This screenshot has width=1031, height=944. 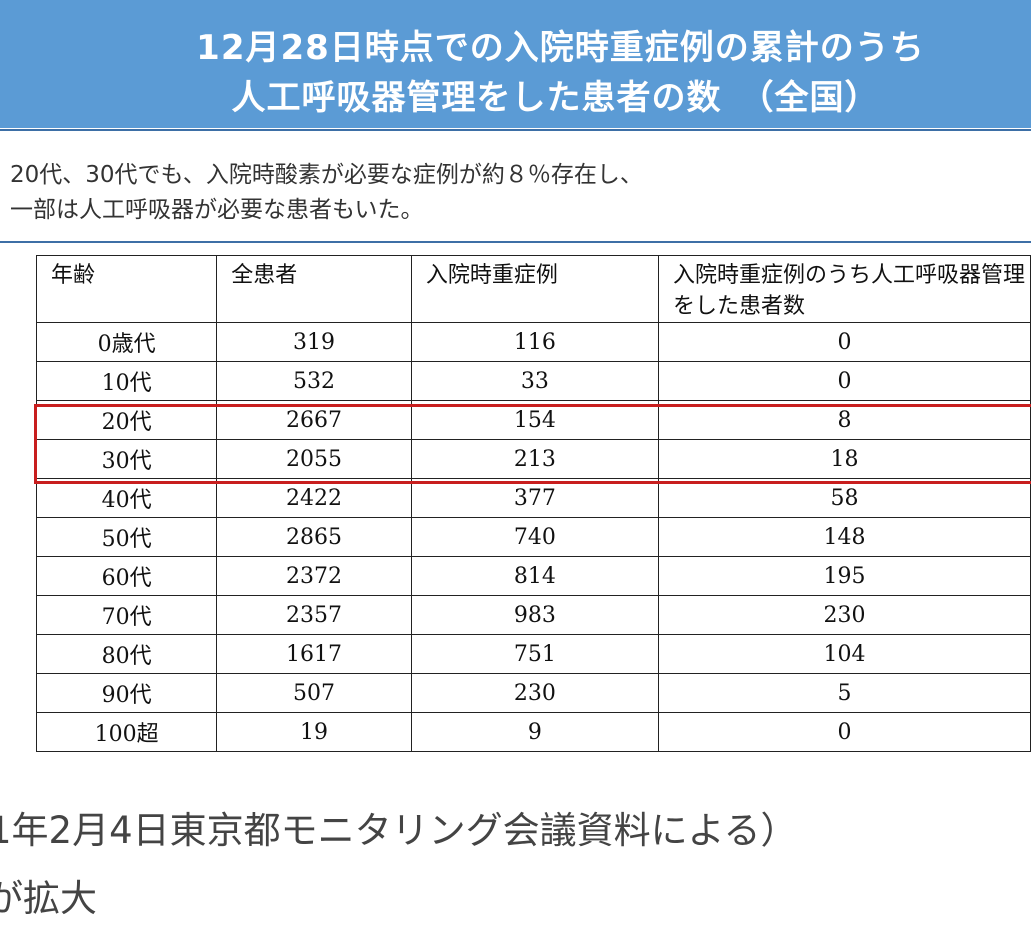 I want to click on table-row: 10代 532 33 0, so click(x=533, y=381).